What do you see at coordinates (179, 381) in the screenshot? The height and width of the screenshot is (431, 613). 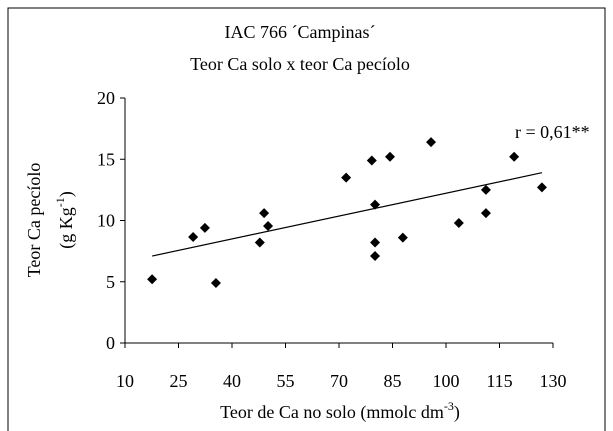 I see `x-tick-label: 25` at bounding box center [179, 381].